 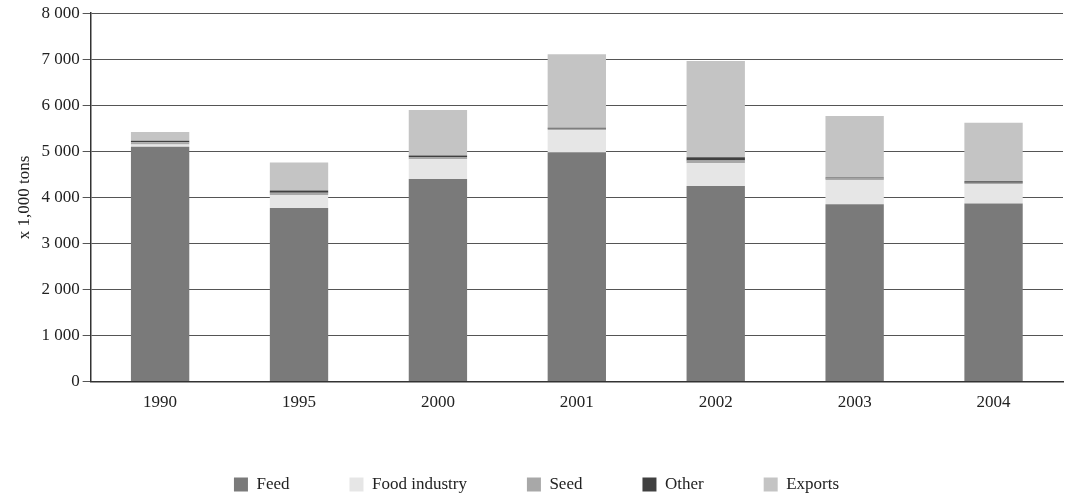 I want to click on x-tick-label: 2001, so click(x=576, y=402).